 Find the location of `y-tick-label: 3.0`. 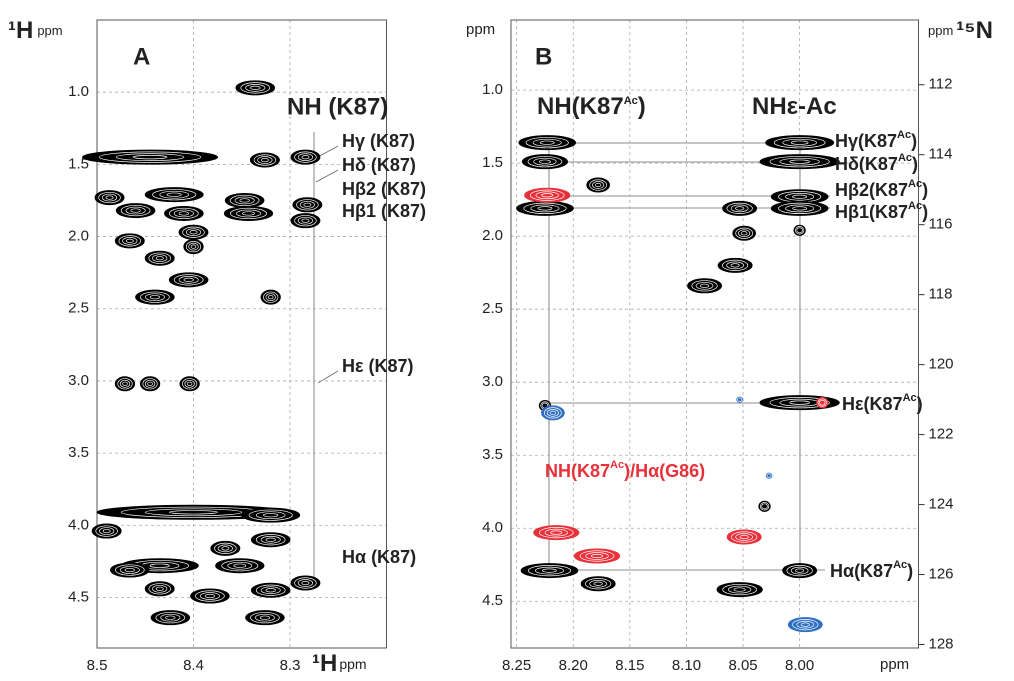

y-tick-label: 3.0 is located at coordinates (78, 380).